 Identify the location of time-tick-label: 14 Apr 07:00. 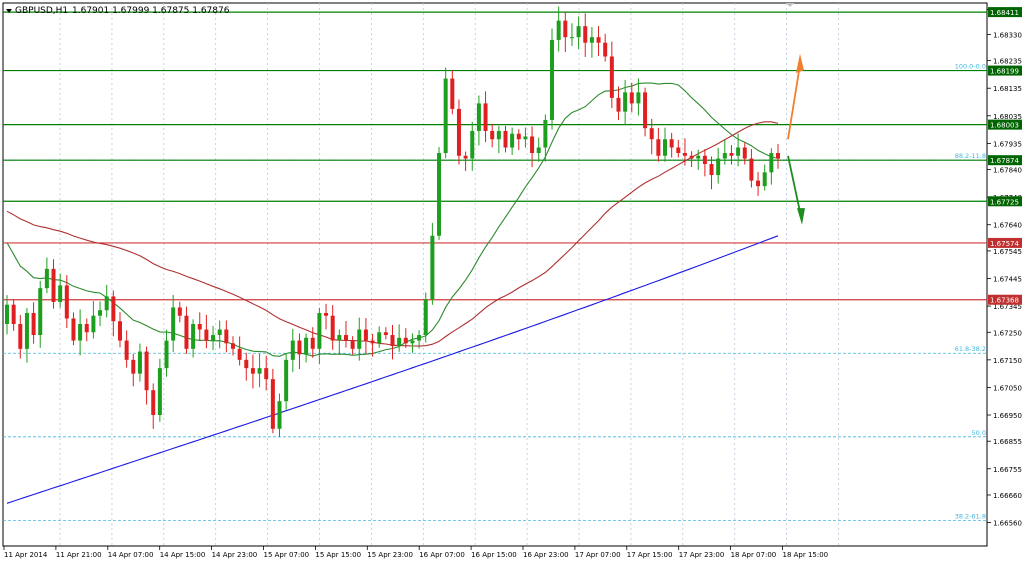
(131, 555).